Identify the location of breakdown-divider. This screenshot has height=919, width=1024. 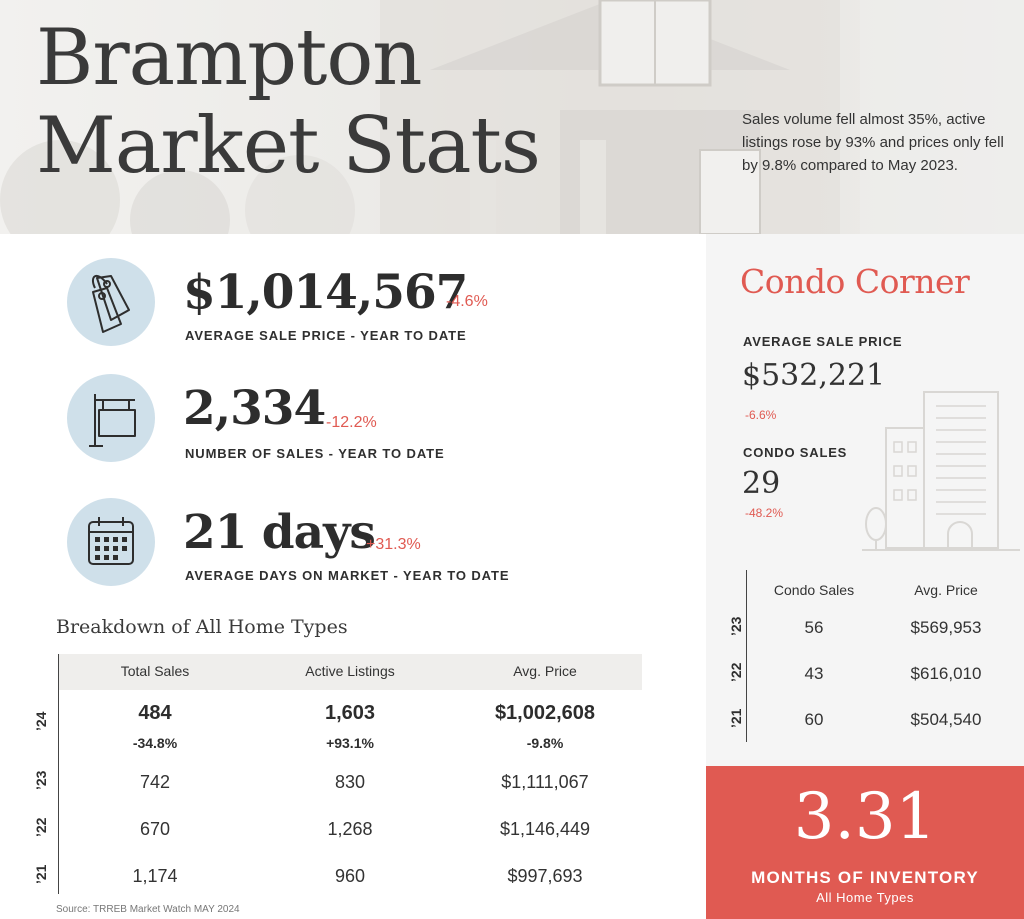
(58, 774).